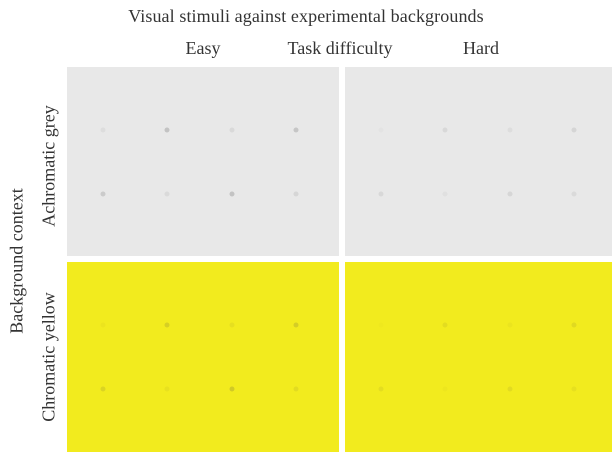 The height and width of the screenshot is (452, 612). I want to click on row-label-achromatic-grey: Achromatic grey, so click(48, 166).